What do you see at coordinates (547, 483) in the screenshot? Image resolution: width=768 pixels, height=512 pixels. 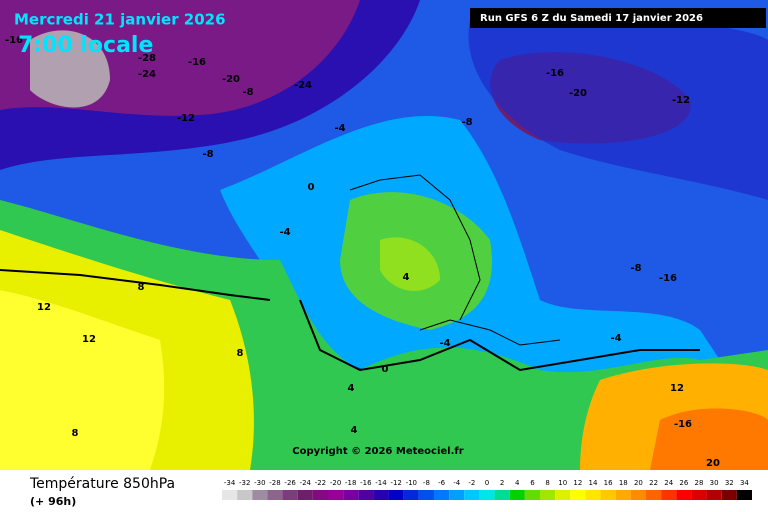 I see `scale-tick-label: 8` at bounding box center [547, 483].